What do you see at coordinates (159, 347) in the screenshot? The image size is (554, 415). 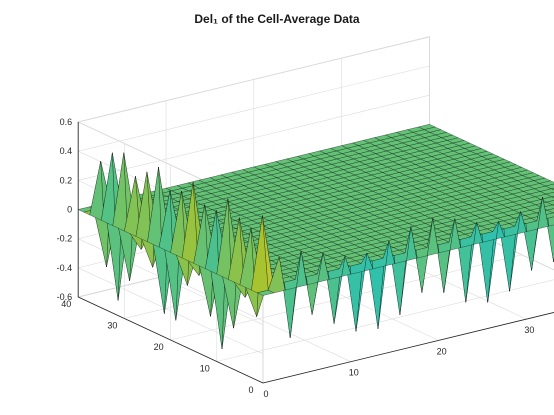 I see `y-tick-label: 20` at bounding box center [159, 347].